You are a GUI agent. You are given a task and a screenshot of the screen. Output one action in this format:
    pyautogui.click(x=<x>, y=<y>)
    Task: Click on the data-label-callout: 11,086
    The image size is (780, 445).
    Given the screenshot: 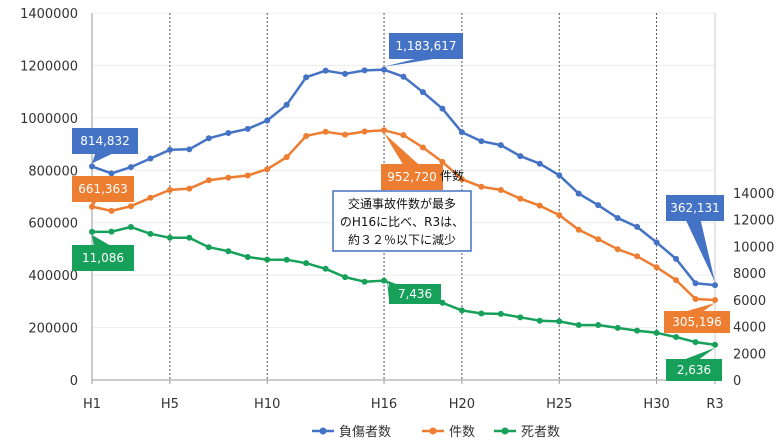 What is the action you would take?
    pyautogui.click(x=103, y=252)
    